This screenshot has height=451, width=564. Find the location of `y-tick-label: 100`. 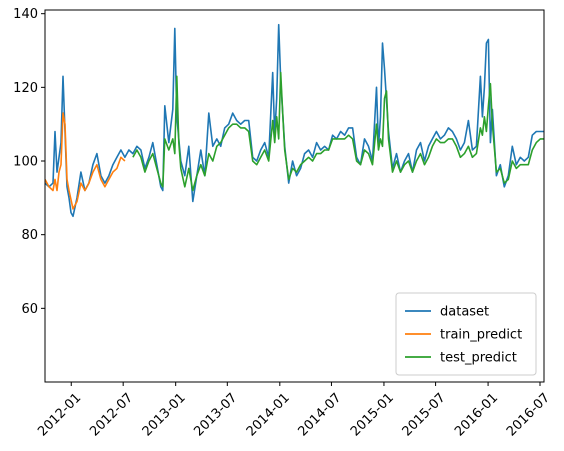

y-tick-label: 100 is located at coordinates (25, 162).